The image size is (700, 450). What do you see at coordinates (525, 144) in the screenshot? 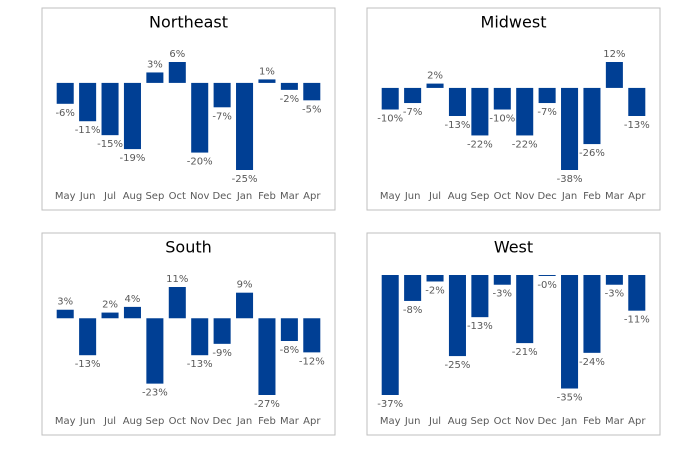
I see `data-label: -22%` at bounding box center [525, 144].